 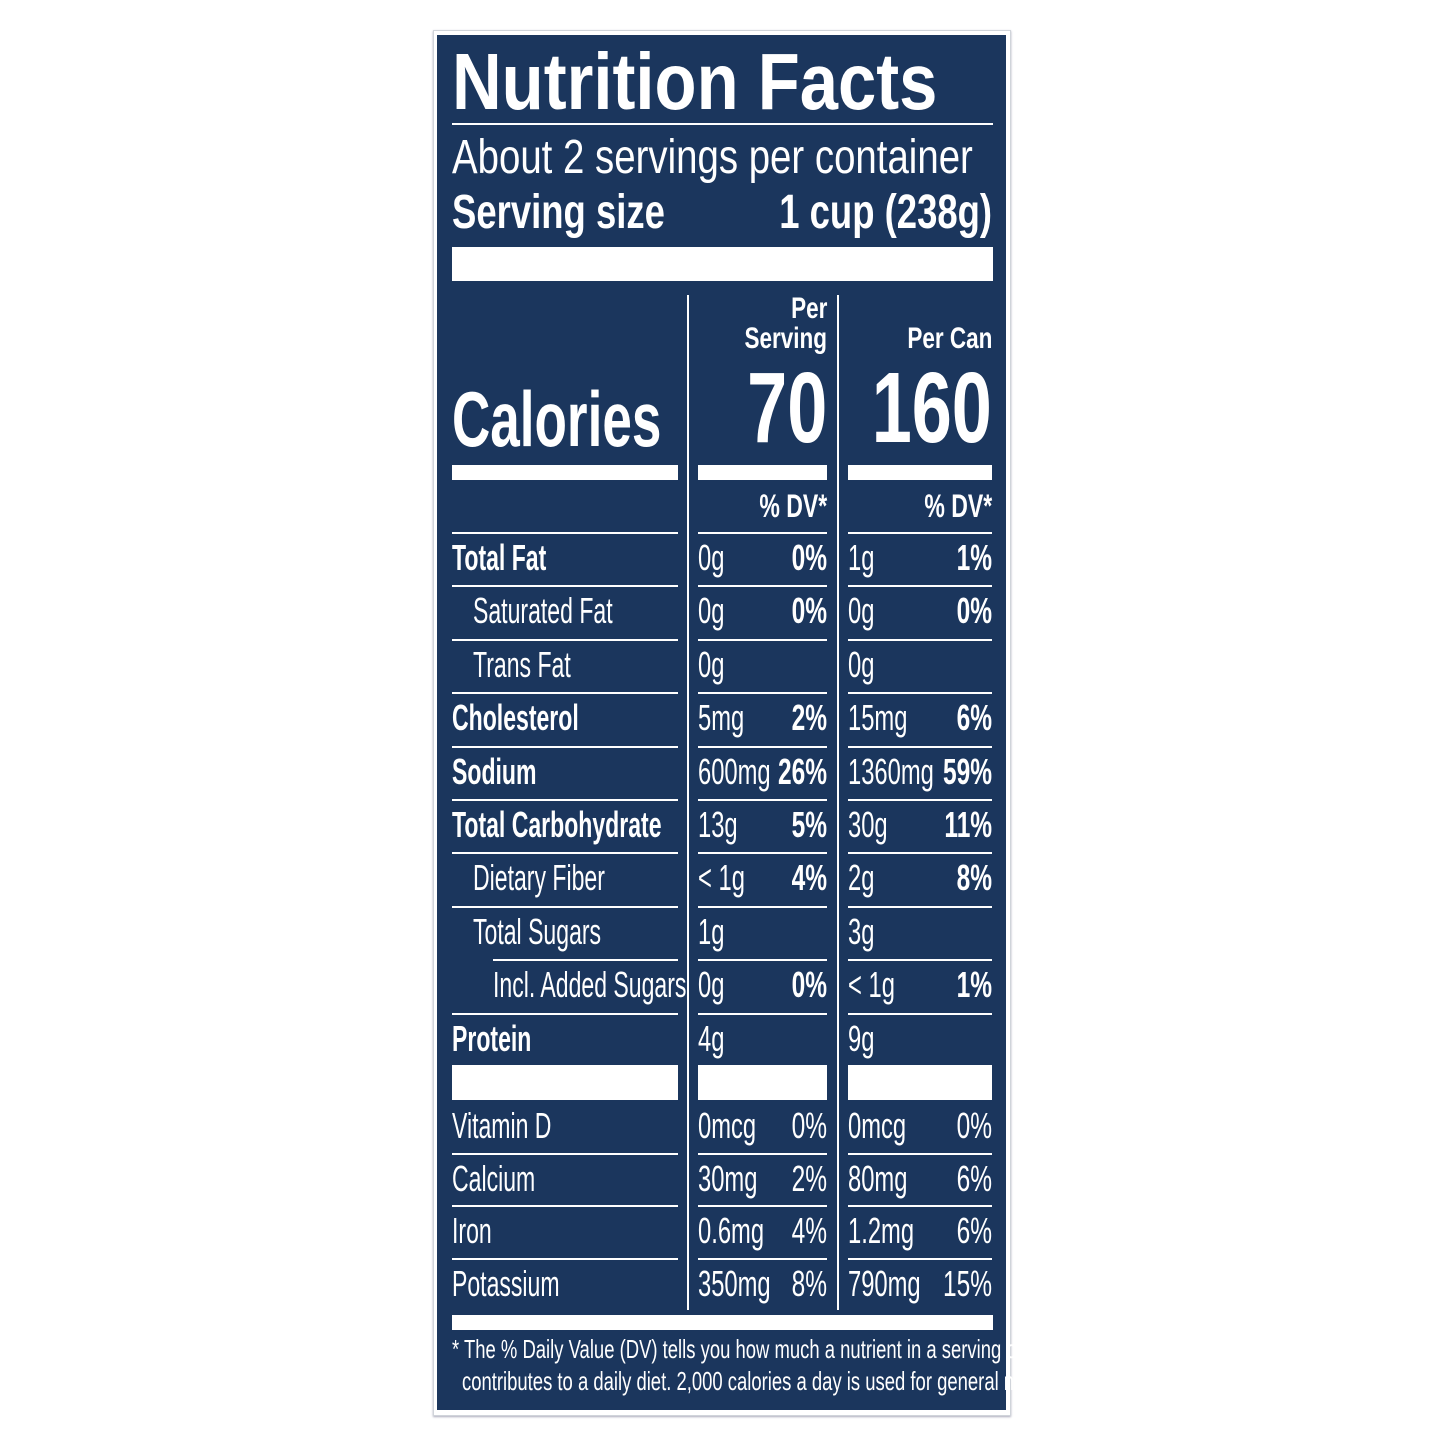 I want to click on vitamin-label: Potassium, so click(x=506, y=1283).